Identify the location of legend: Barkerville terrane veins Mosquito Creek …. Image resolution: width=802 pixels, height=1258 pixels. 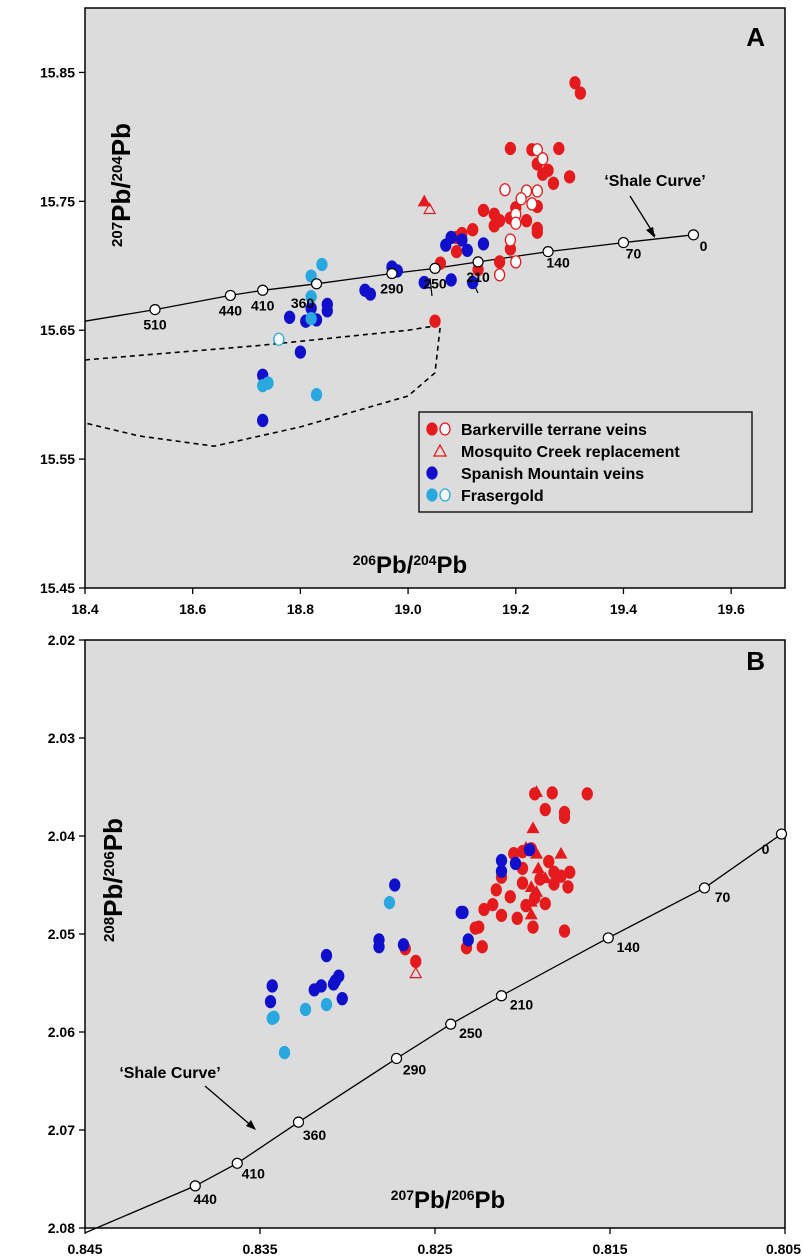
(585, 462).